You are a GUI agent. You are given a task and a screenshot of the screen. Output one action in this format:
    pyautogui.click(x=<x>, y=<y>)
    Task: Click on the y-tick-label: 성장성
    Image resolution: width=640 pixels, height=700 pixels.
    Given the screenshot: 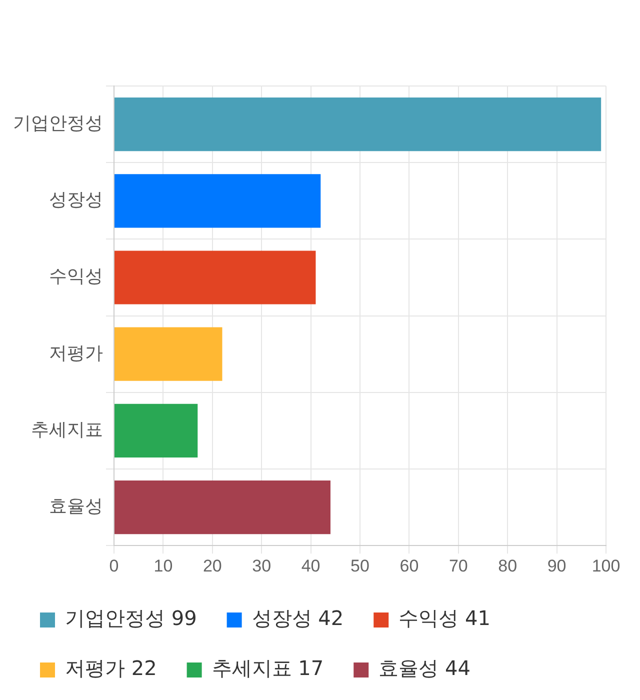 What is the action you would take?
    pyautogui.click(x=76, y=200)
    